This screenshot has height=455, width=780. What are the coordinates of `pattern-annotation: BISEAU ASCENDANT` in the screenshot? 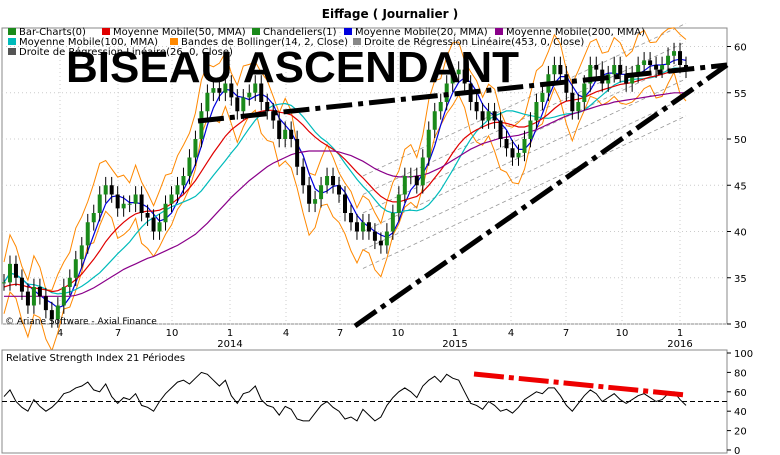 It's located at (292, 67).